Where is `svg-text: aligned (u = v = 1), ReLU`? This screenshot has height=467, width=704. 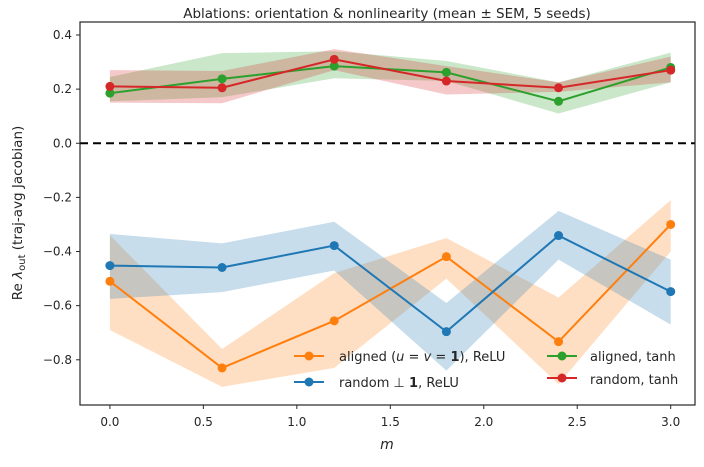
svg-text: aligned (u = v = 1), ReLU is located at coordinates (422, 357).